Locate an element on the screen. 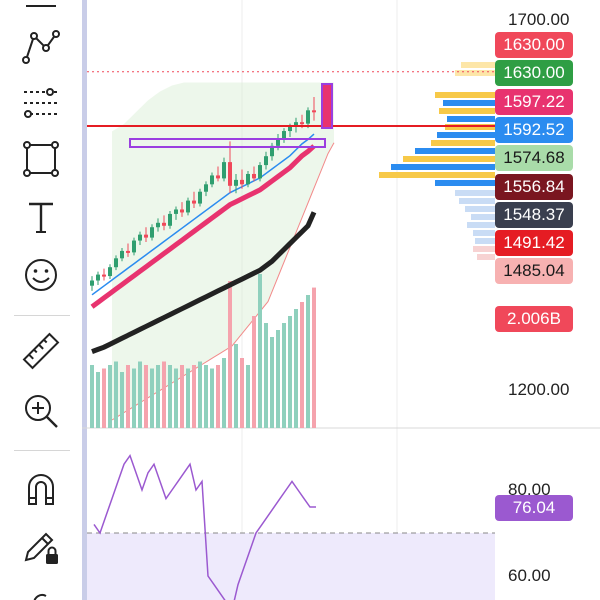 Image resolution: width=600 pixels, height=600 pixels. magnet-tool is located at coordinates (41, 489).